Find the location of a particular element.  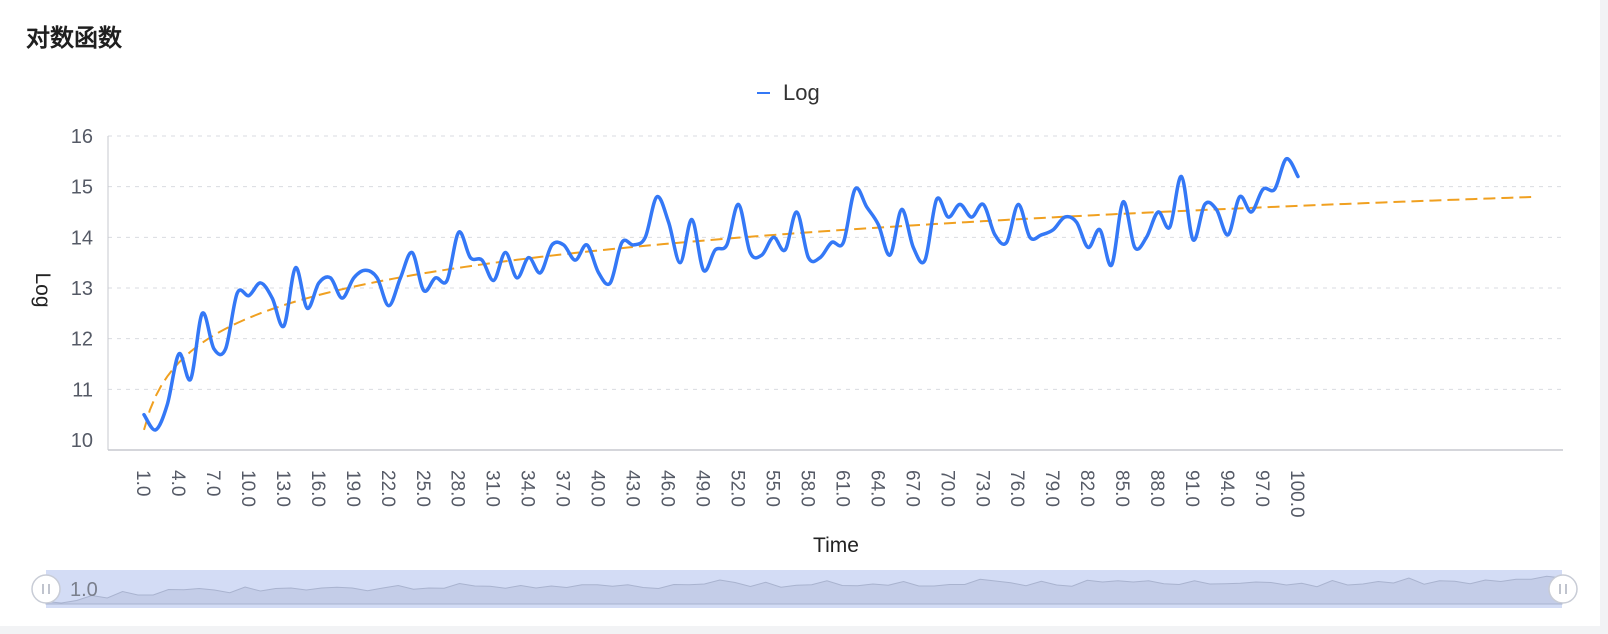

zoom-handle-left is located at coordinates (46, 589).